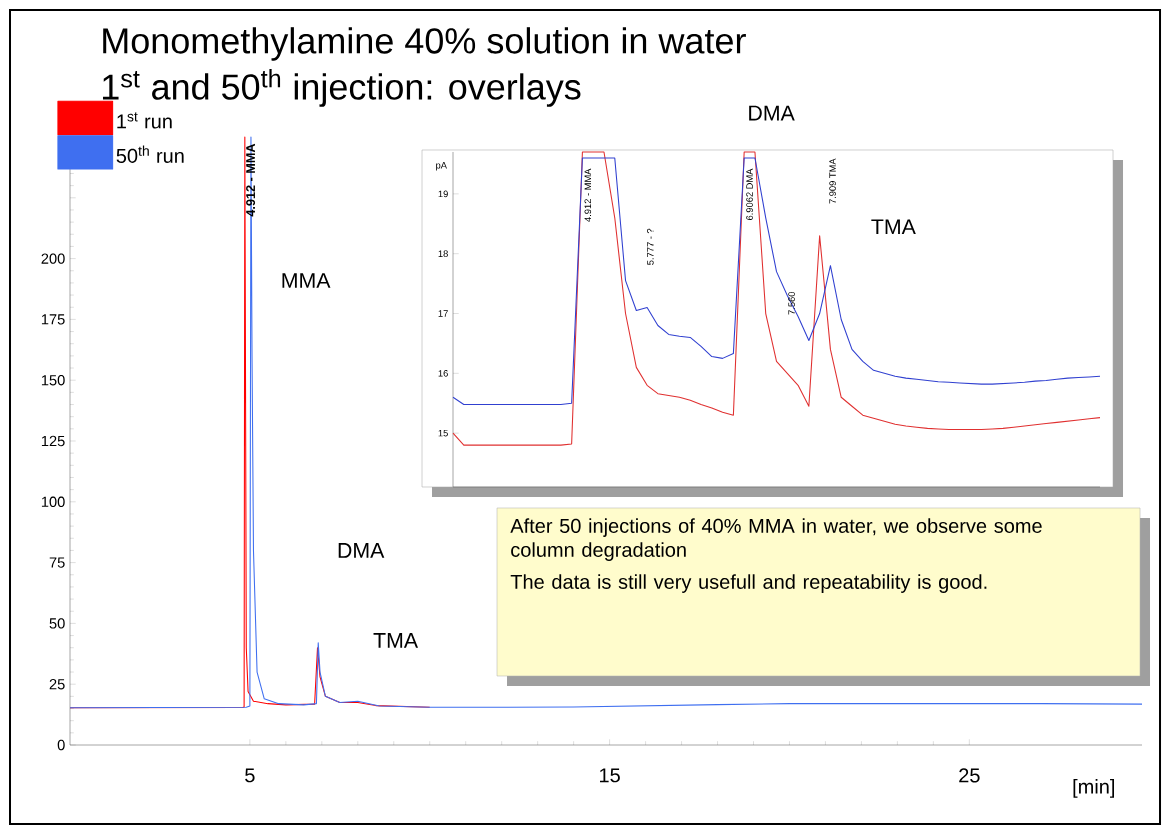  Describe the element at coordinates (306, 280) in the screenshot. I see `annotation: MMA` at that location.